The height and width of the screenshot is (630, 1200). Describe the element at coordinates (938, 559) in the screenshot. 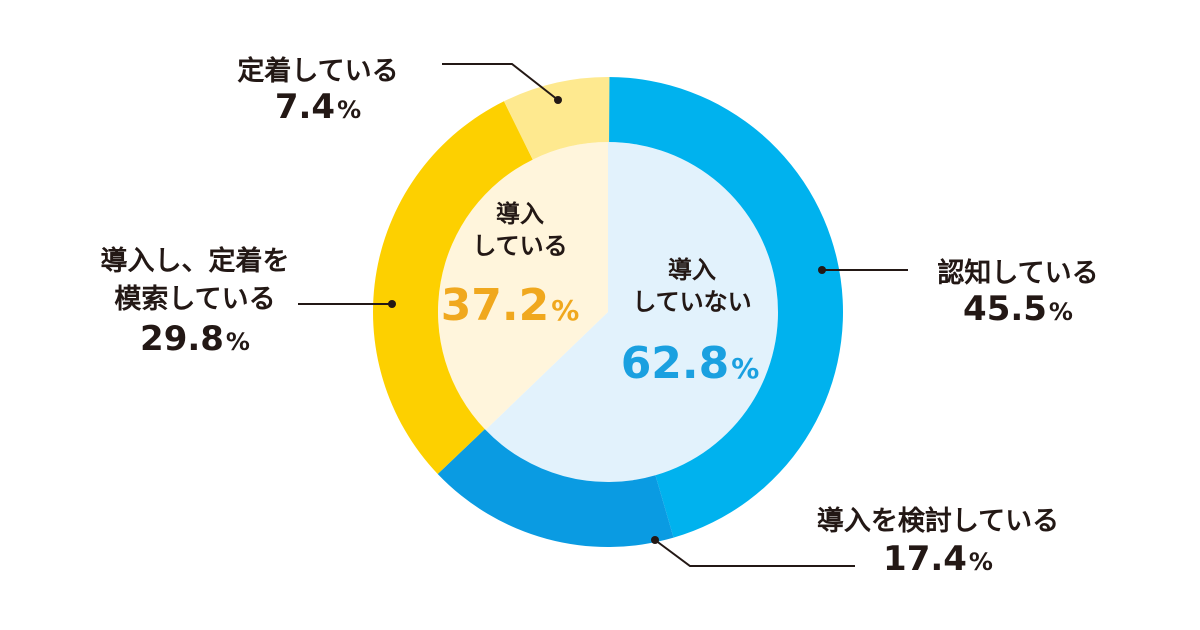

I see `outer-value-1: 17.4%` at that location.